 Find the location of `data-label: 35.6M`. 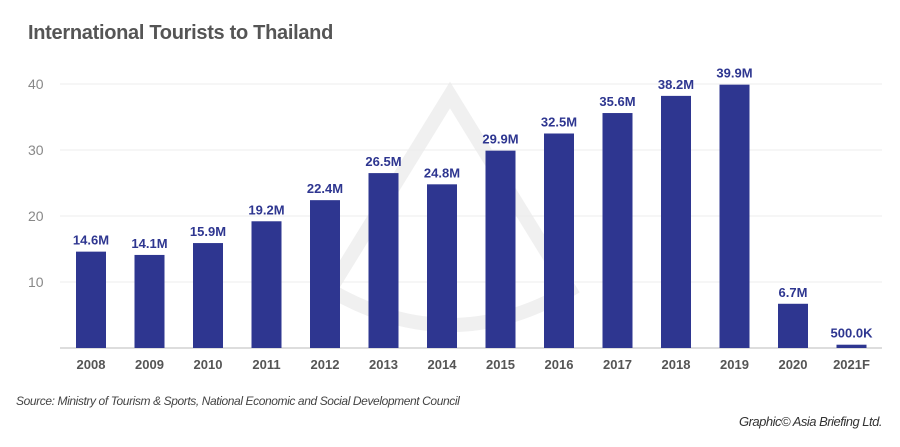

data-label: 35.6M is located at coordinates (617, 101).